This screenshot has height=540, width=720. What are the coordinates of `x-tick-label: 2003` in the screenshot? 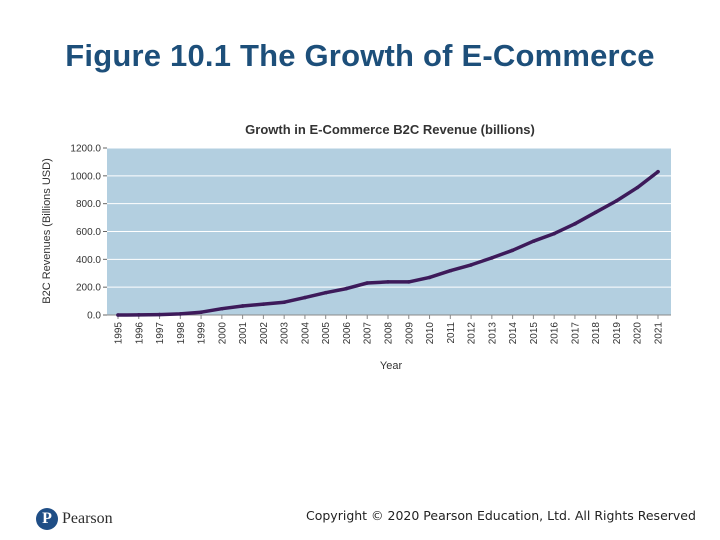 It's located at (285, 333).